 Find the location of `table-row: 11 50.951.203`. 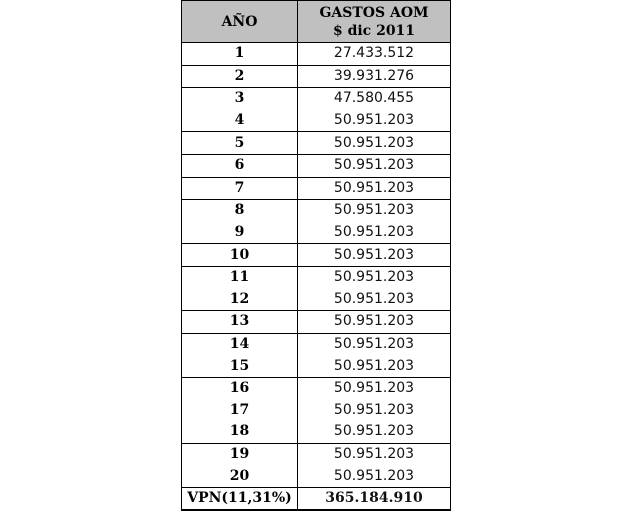

table-row: 11 50.951.203 is located at coordinates (316, 277).